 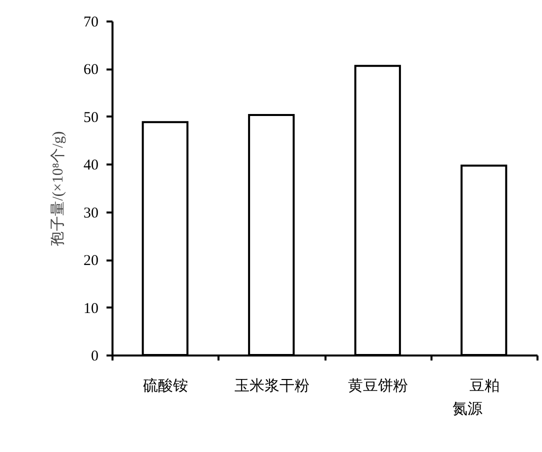 What do you see at coordinates (91, 261) in the screenshot?
I see `y-tick-label: 20` at bounding box center [91, 261].